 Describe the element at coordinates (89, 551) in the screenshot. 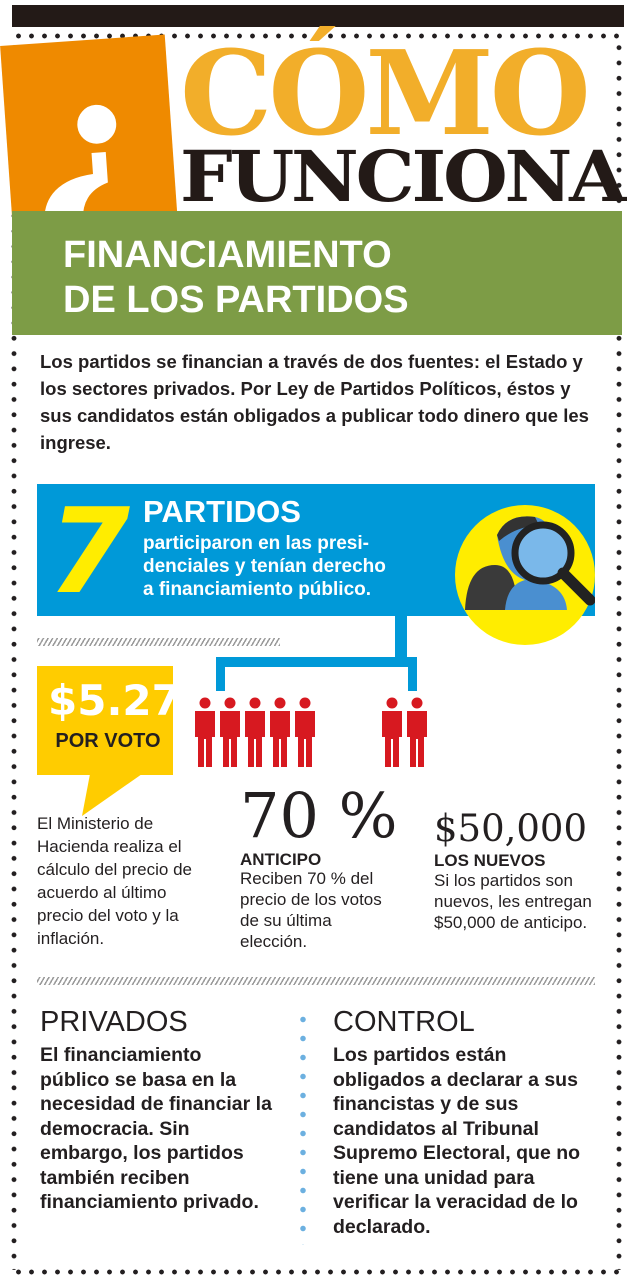

I see `parties-number: 7` at that location.